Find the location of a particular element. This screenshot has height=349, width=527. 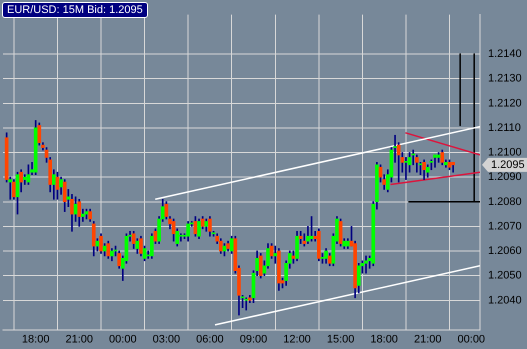

y-tick-label: 1.2130 is located at coordinates (505, 78).